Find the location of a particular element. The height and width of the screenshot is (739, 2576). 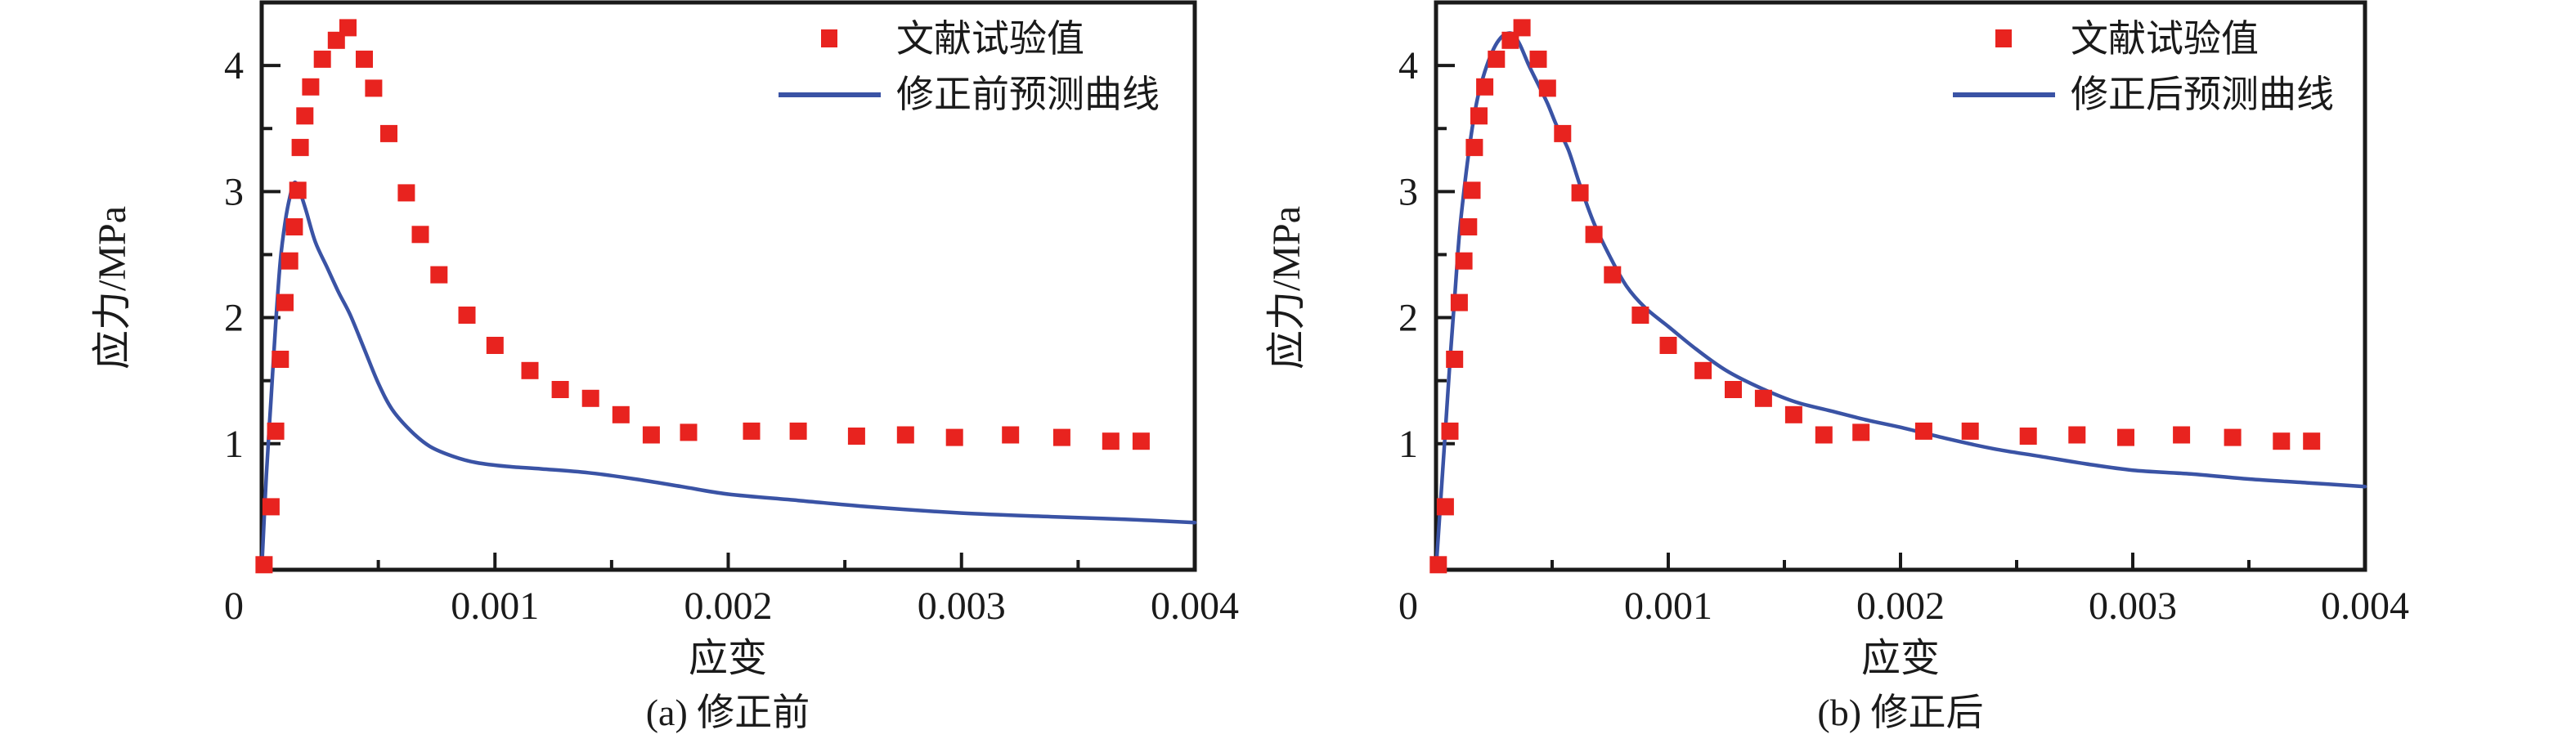

x-tick-label: 0.004 is located at coordinates (2365, 606).